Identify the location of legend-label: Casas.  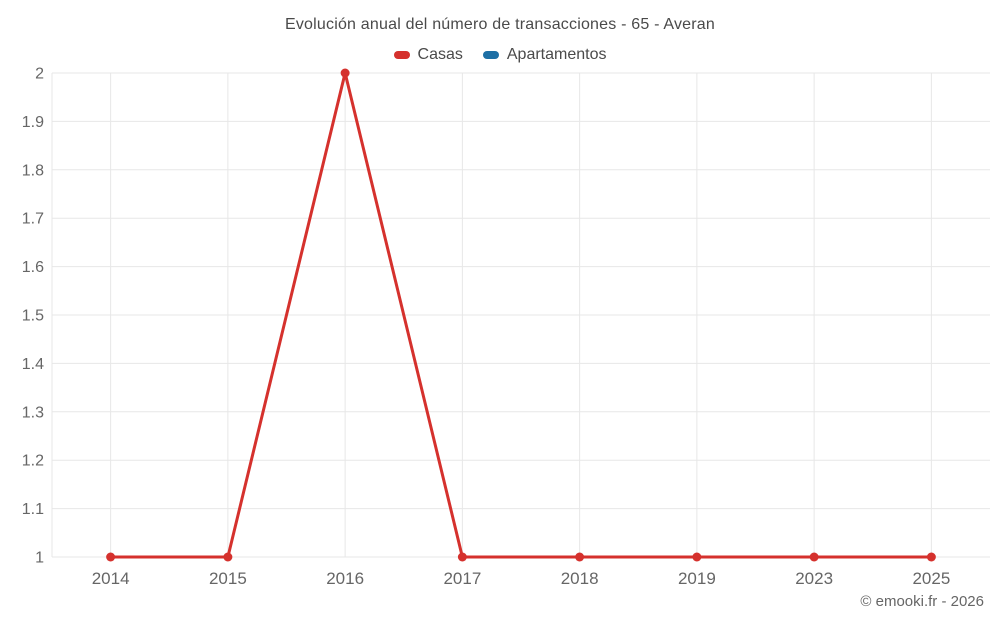
(440, 54).